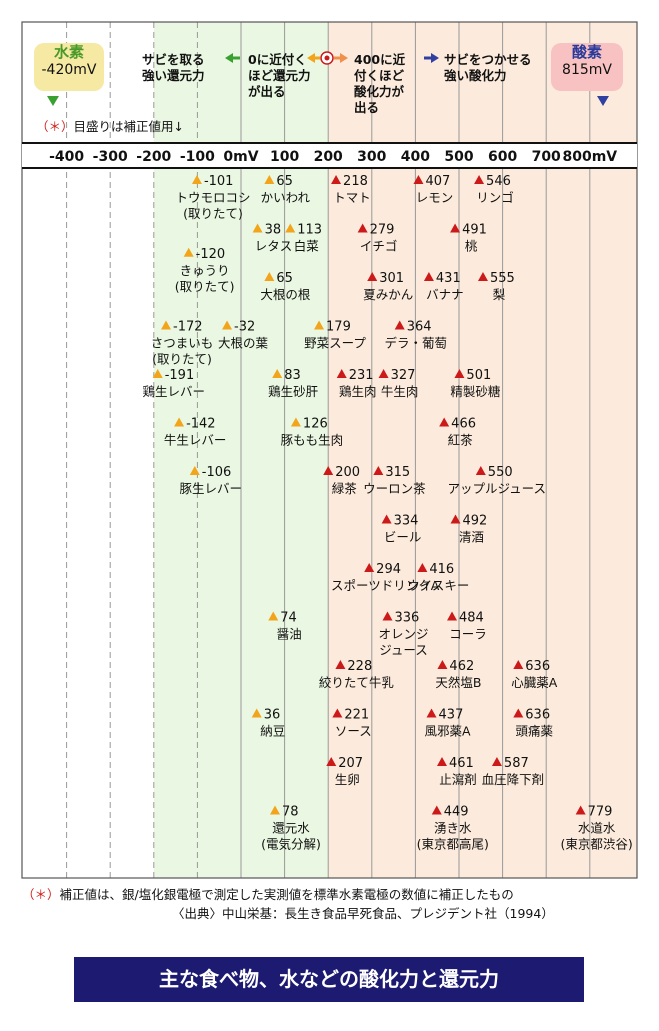  I want to click on item-name-line: 水道水, so click(597, 828).